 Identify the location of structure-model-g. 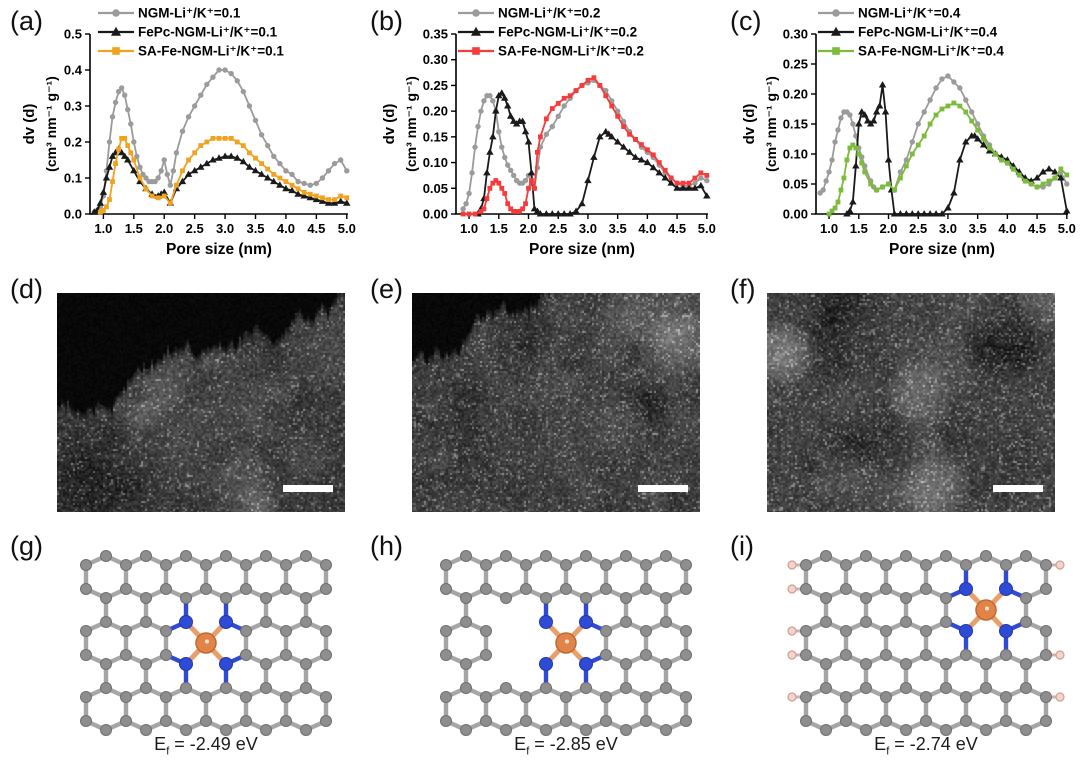
(206, 643).